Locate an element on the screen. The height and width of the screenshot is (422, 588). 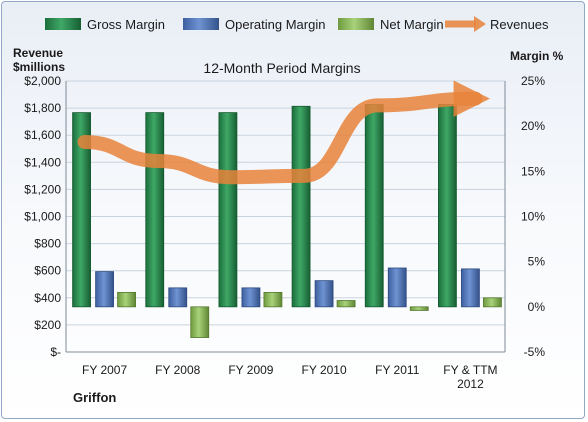
left-tick-label: $2,000 is located at coordinates (42, 81).